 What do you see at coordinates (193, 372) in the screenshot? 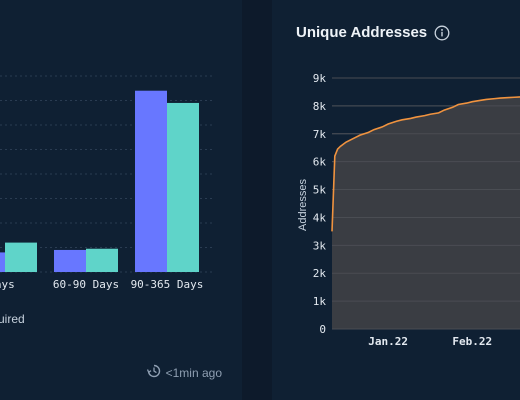
I see `last-updated-text: <1min ago` at bounding box center [193, 372].